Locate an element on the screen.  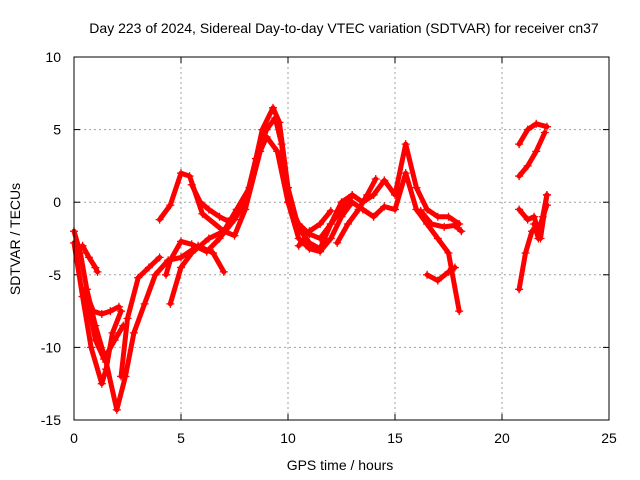
x-tick-label: 5 is located at coordinates (181, 438).